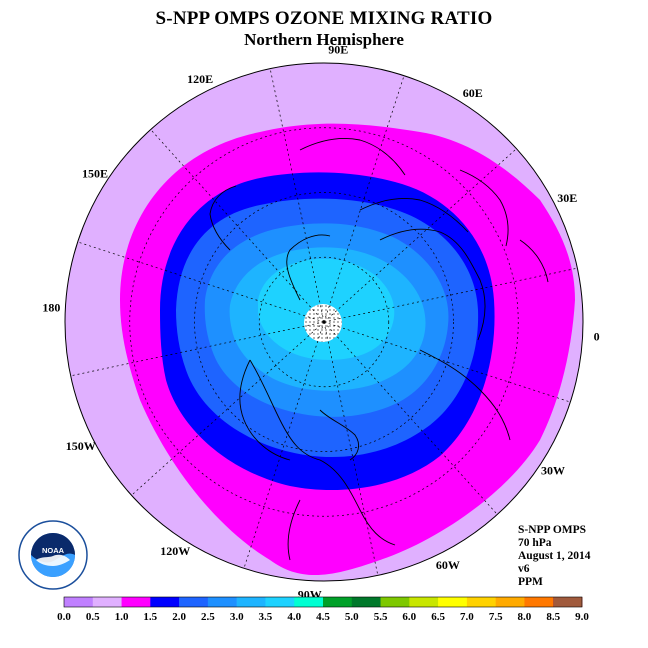 The width and height of the screenshot is (648, 648). I want to click on longitude-label: 90W, so click(310, 595).